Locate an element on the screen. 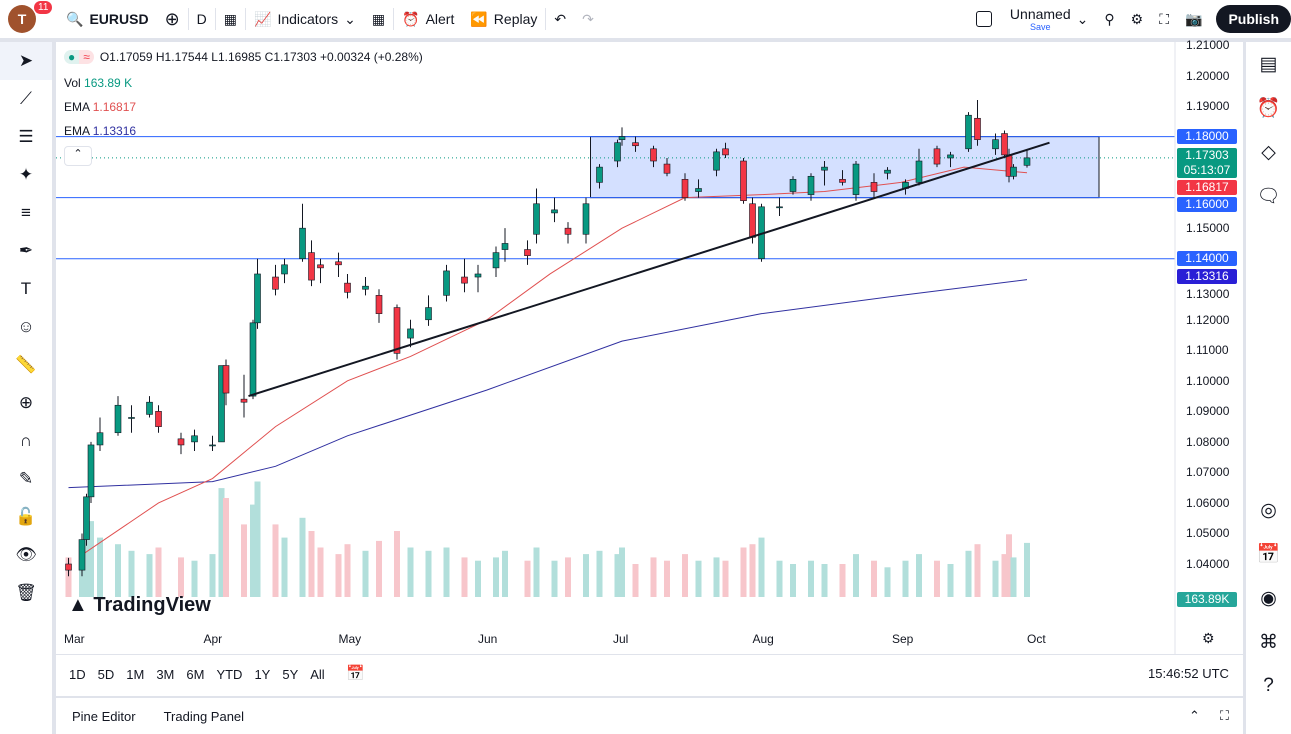 The image size is (1291, 734). publish-button: Publish is located at coordinates (1253, 19).